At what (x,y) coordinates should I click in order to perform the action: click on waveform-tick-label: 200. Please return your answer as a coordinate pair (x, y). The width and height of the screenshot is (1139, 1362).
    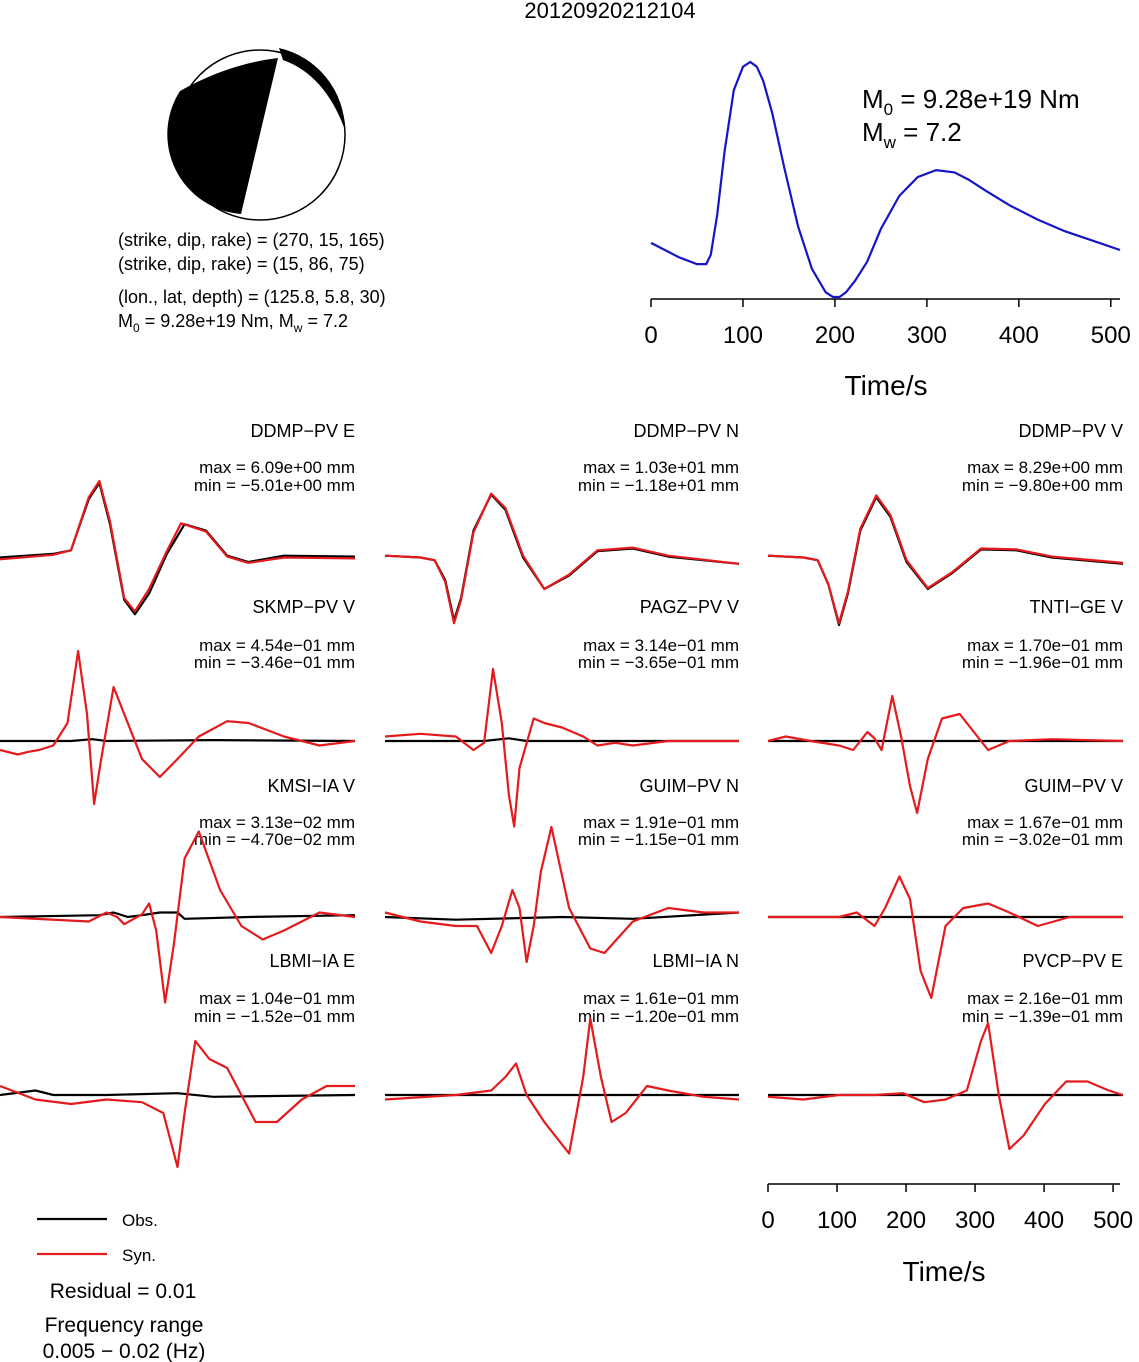
    Looking at the image, I should click on (906, 1220).